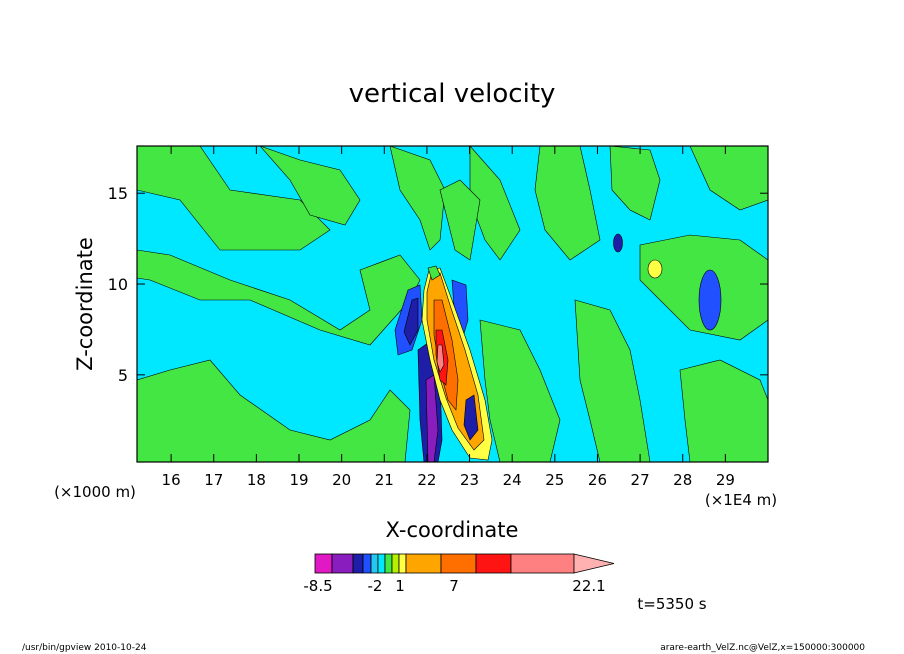  Describe the element at coordinates (443, 363) in the screenshot. I see `storm-core` at that location.